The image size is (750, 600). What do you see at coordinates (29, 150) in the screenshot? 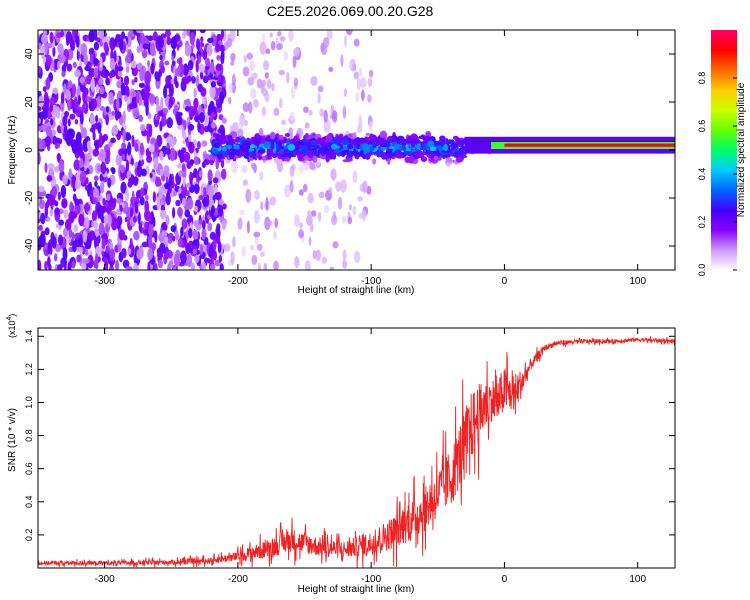
I see `y-tick-label: 0` at bounding box center [29, 150].